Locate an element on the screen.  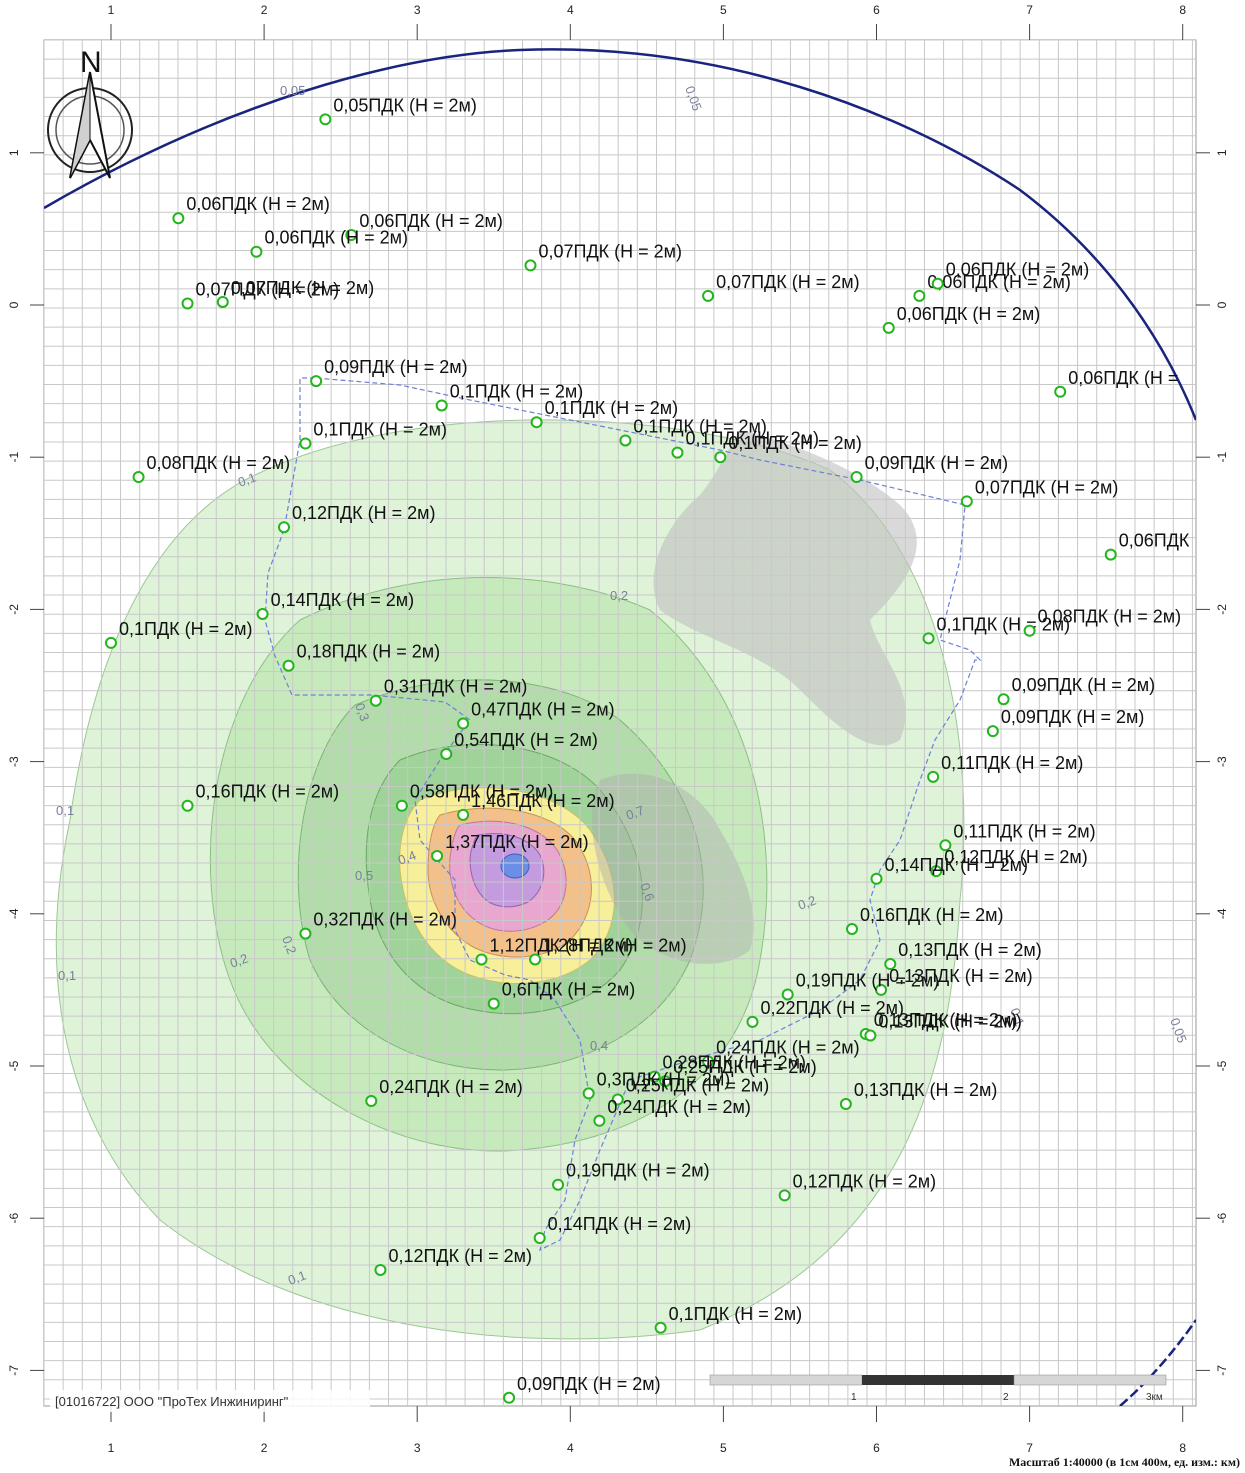
calculation-point-label: 0,16ПДК (H = 2м) is located at coordinates (932, 915).